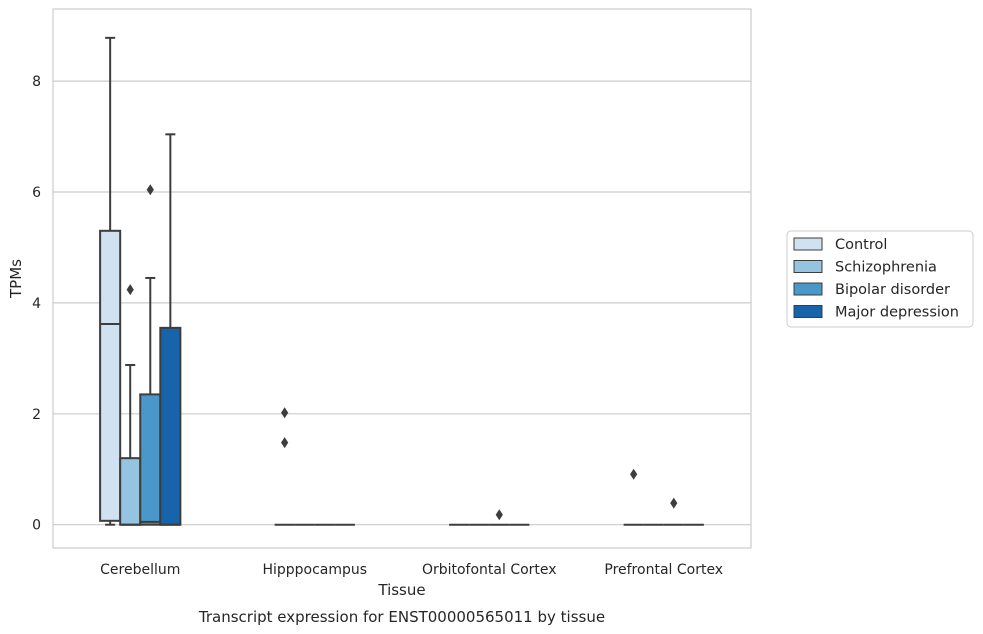 Image resolution: width=983 pixels, height=634 pixels. What do you see at coordinates (489, 570) in the screenshot?
I see `x-tick-label: Orbitofontal Cortex` at bounding box center [489, 570].